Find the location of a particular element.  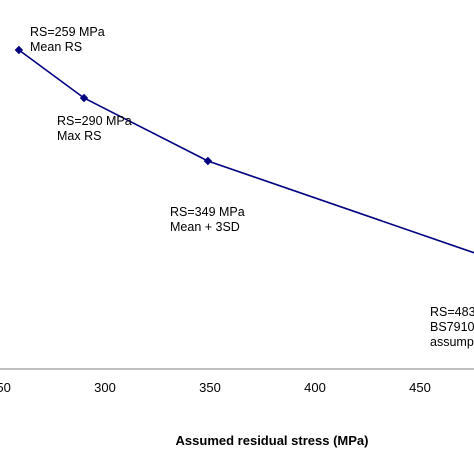

annotation-line: RS=290 MPa is located at coordinates (94, 121).